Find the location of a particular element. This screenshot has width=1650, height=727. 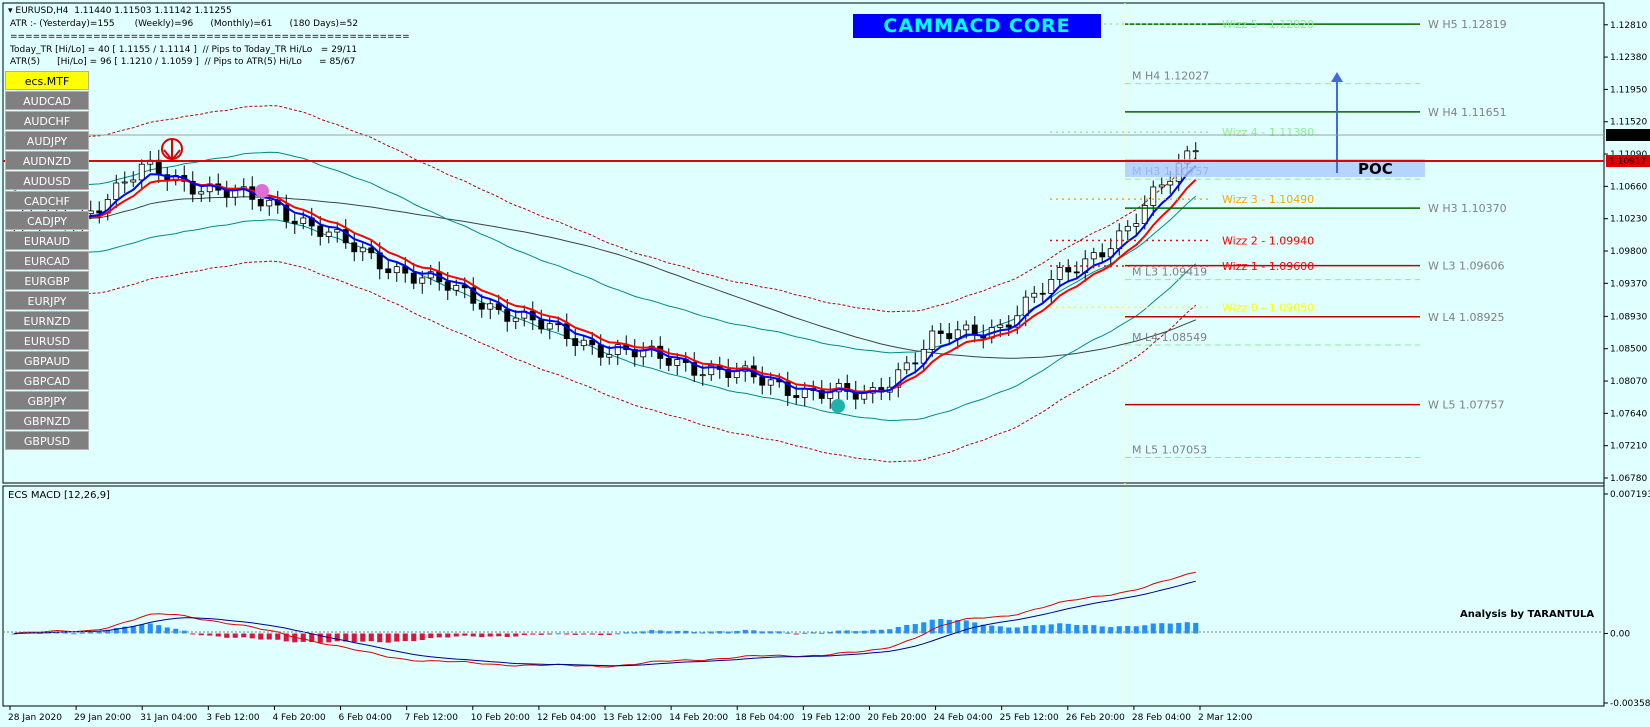

symbol-button-gbpnzd: GBPNZD is located at coordinates (47, 420).